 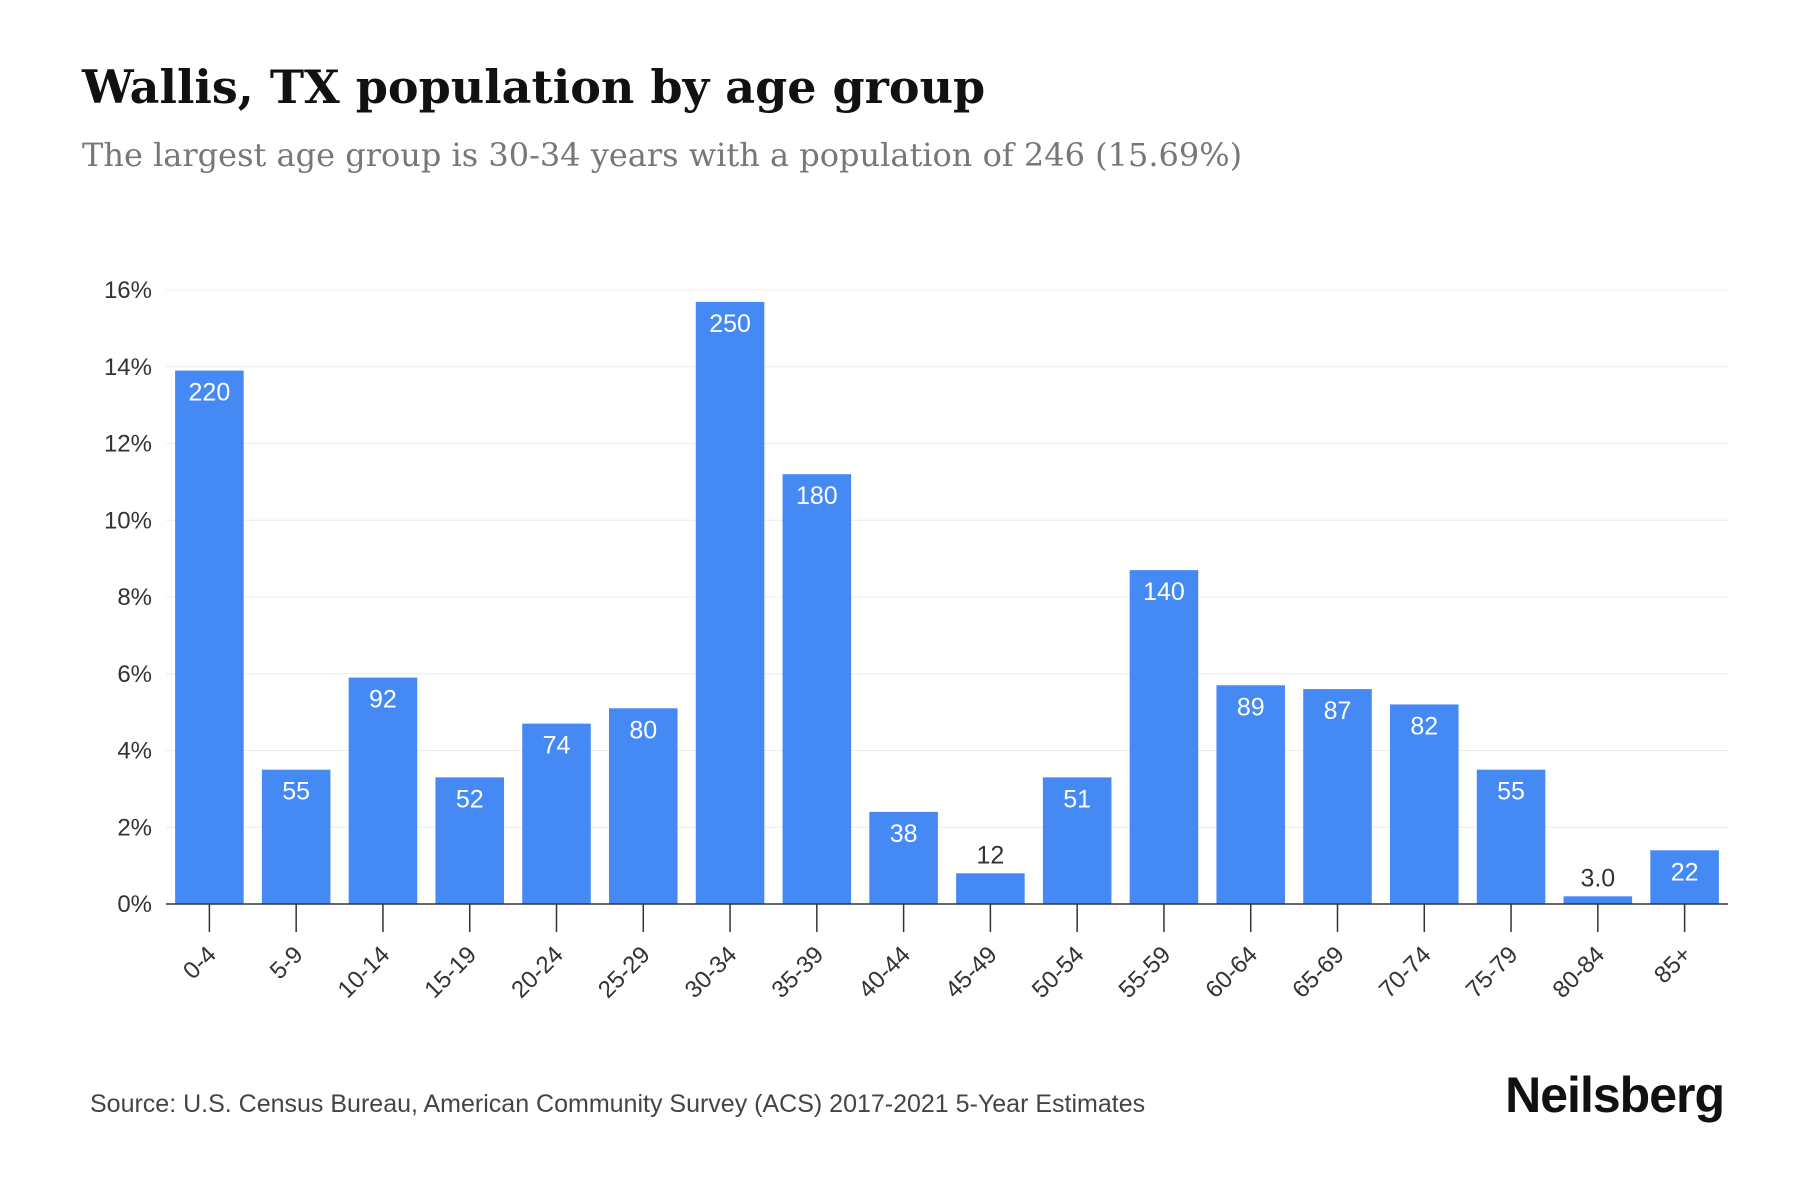 I want to click on data-label: 250, so click(x=730, y=324).